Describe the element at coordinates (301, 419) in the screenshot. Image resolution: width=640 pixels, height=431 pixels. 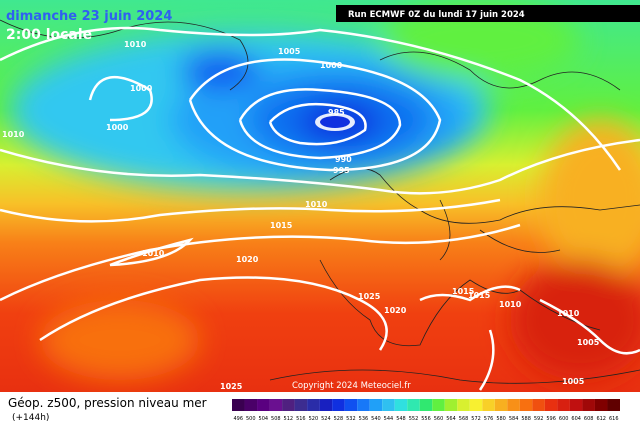
I see `scale-label: 516` at that location.